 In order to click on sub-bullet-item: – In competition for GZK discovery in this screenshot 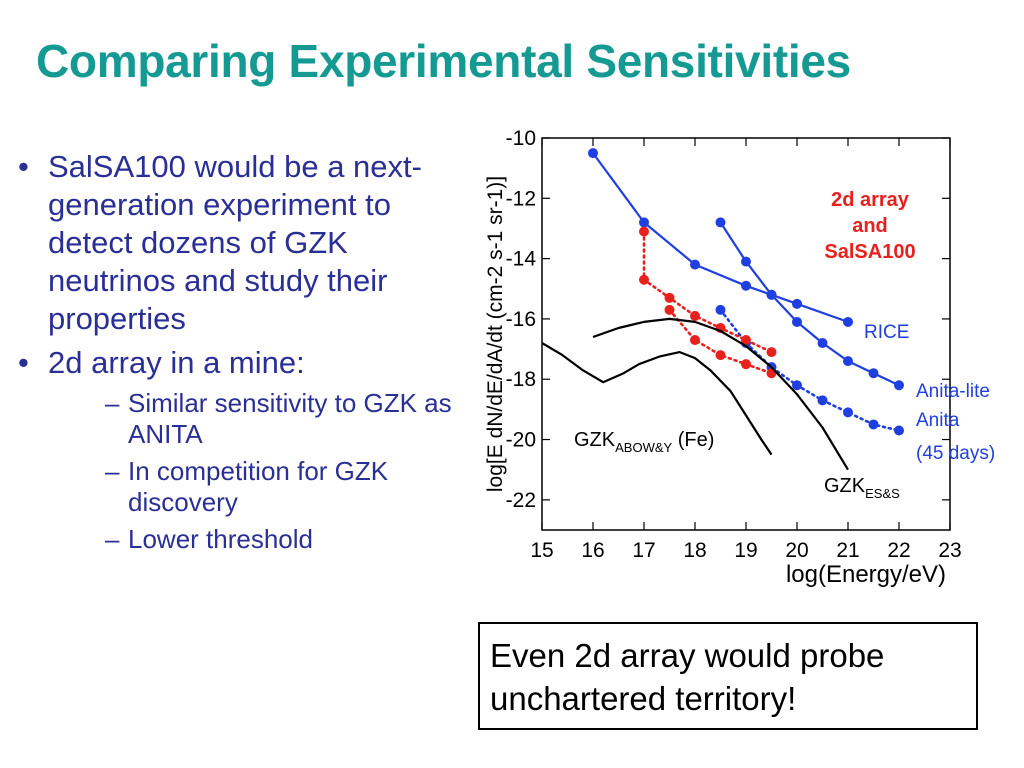, I will do `click(251, 487)`.